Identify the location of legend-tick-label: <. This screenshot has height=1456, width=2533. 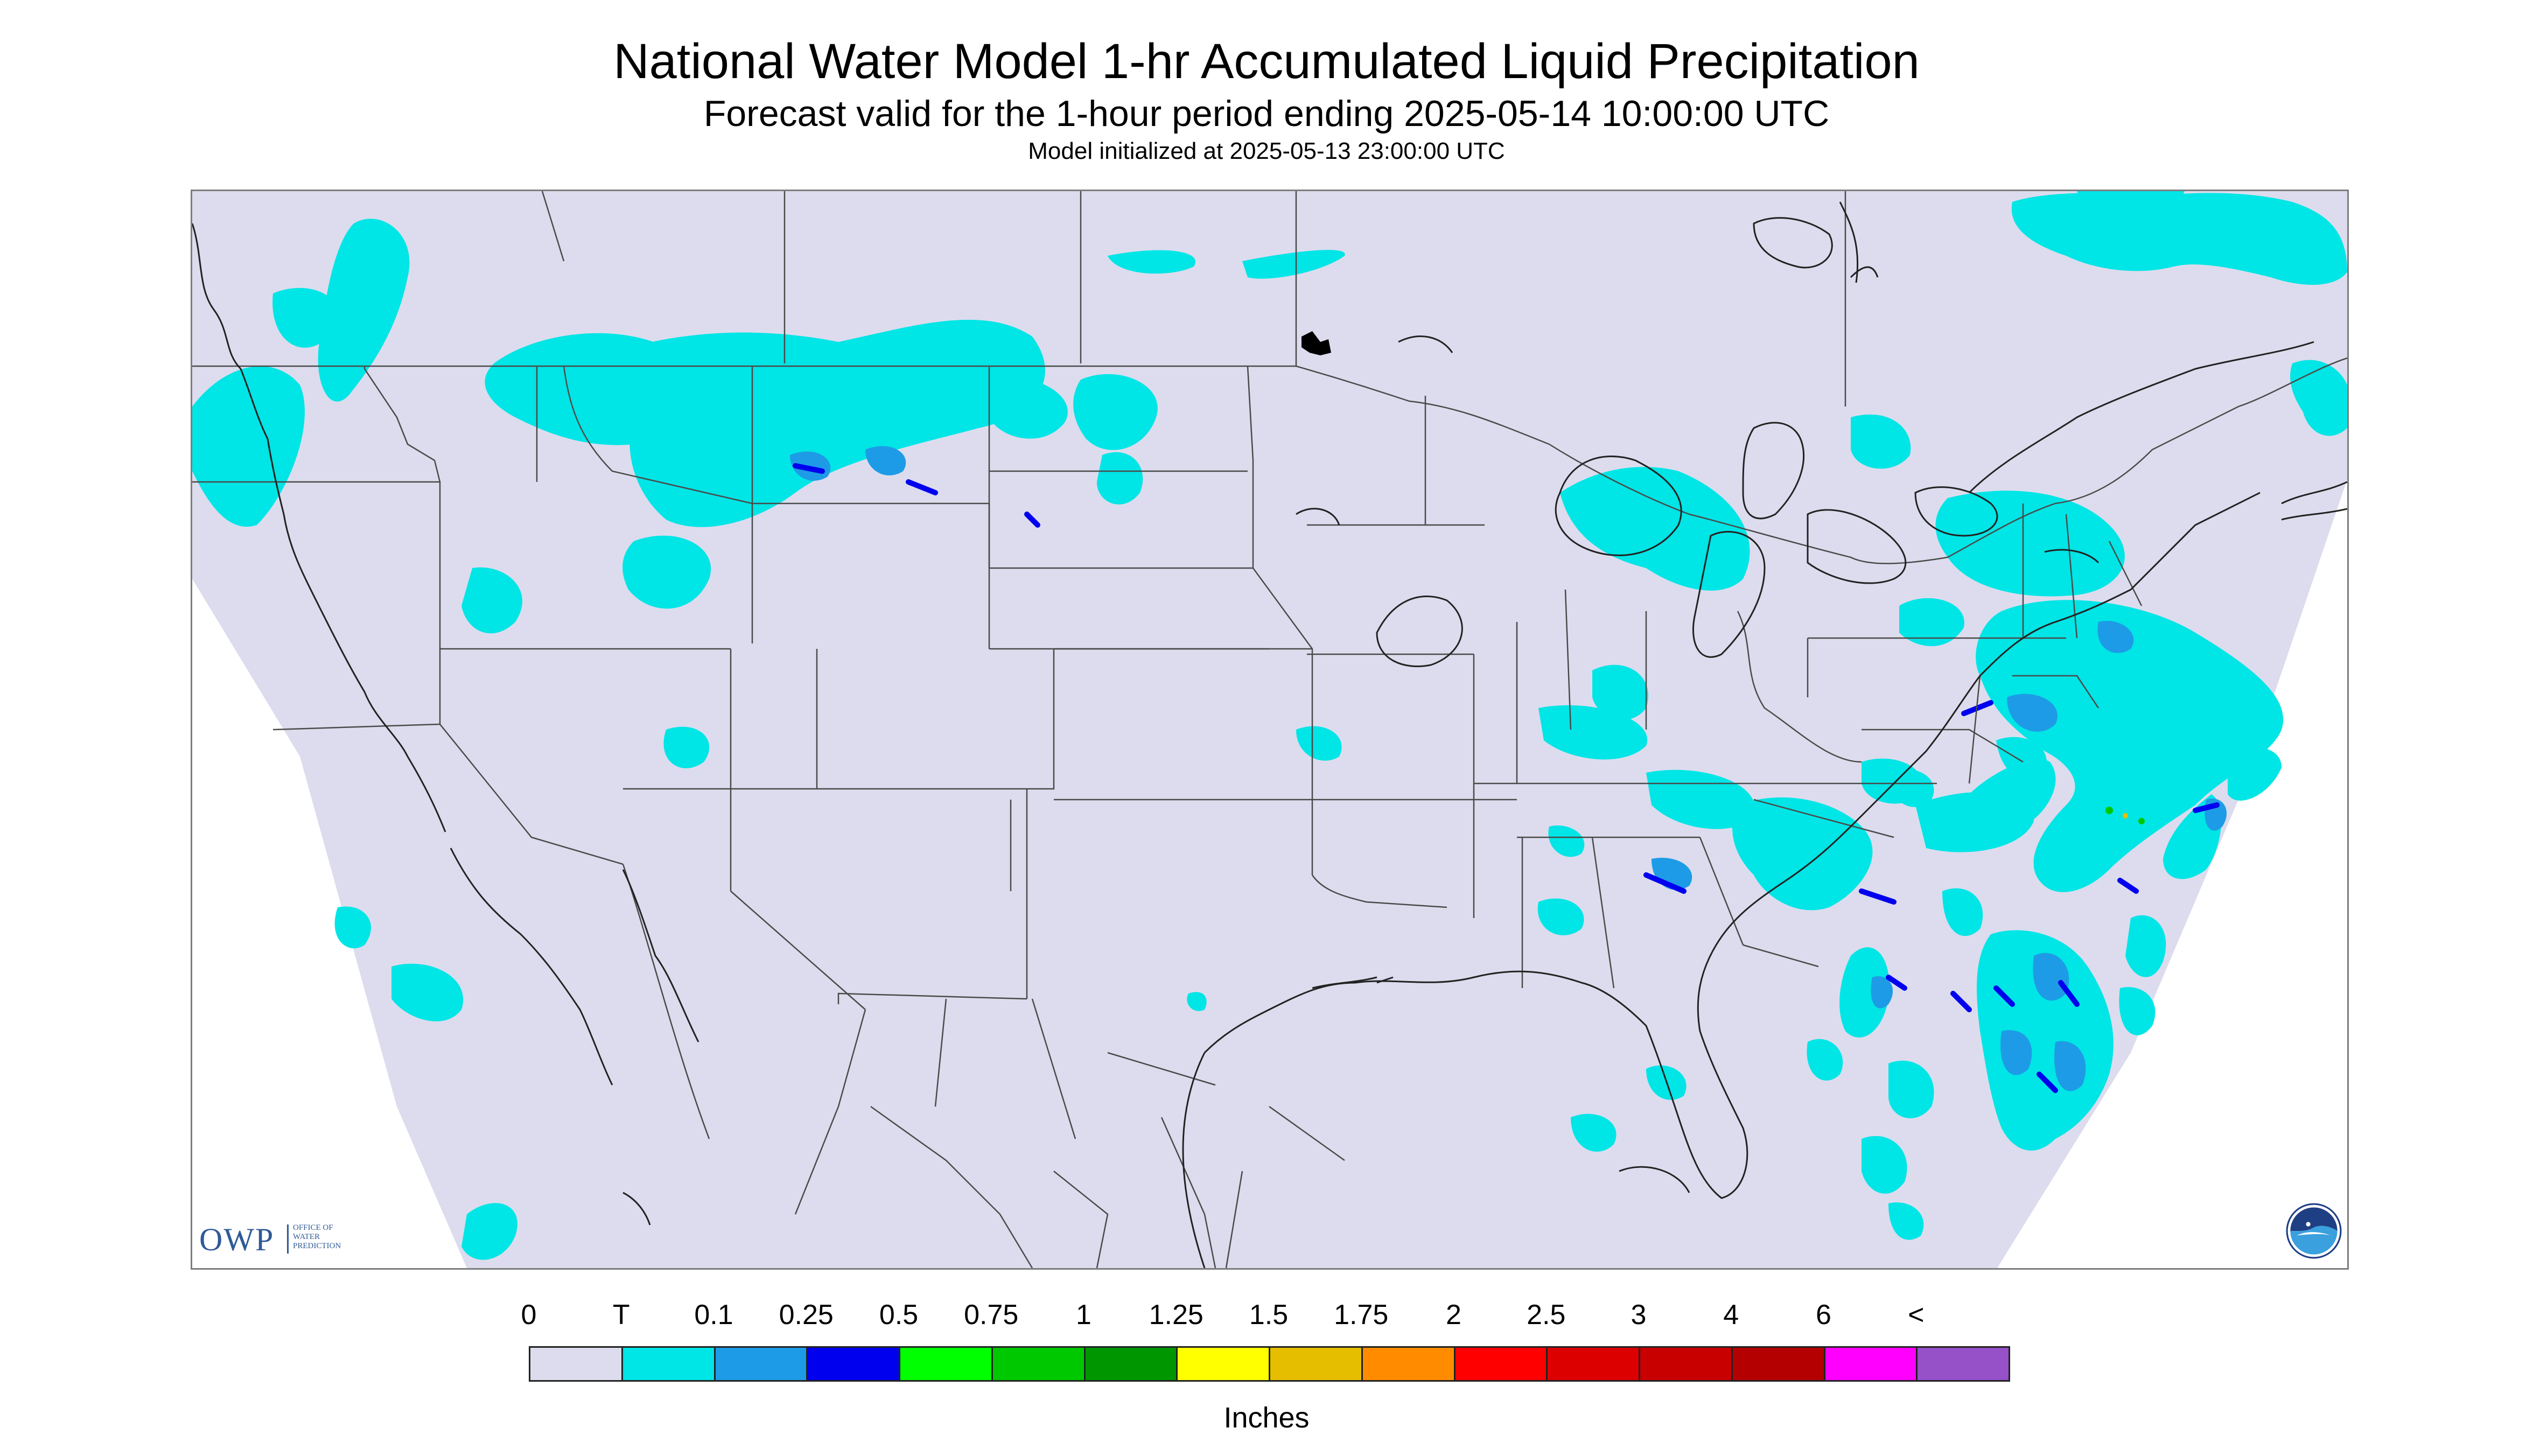
(1916, 1315).